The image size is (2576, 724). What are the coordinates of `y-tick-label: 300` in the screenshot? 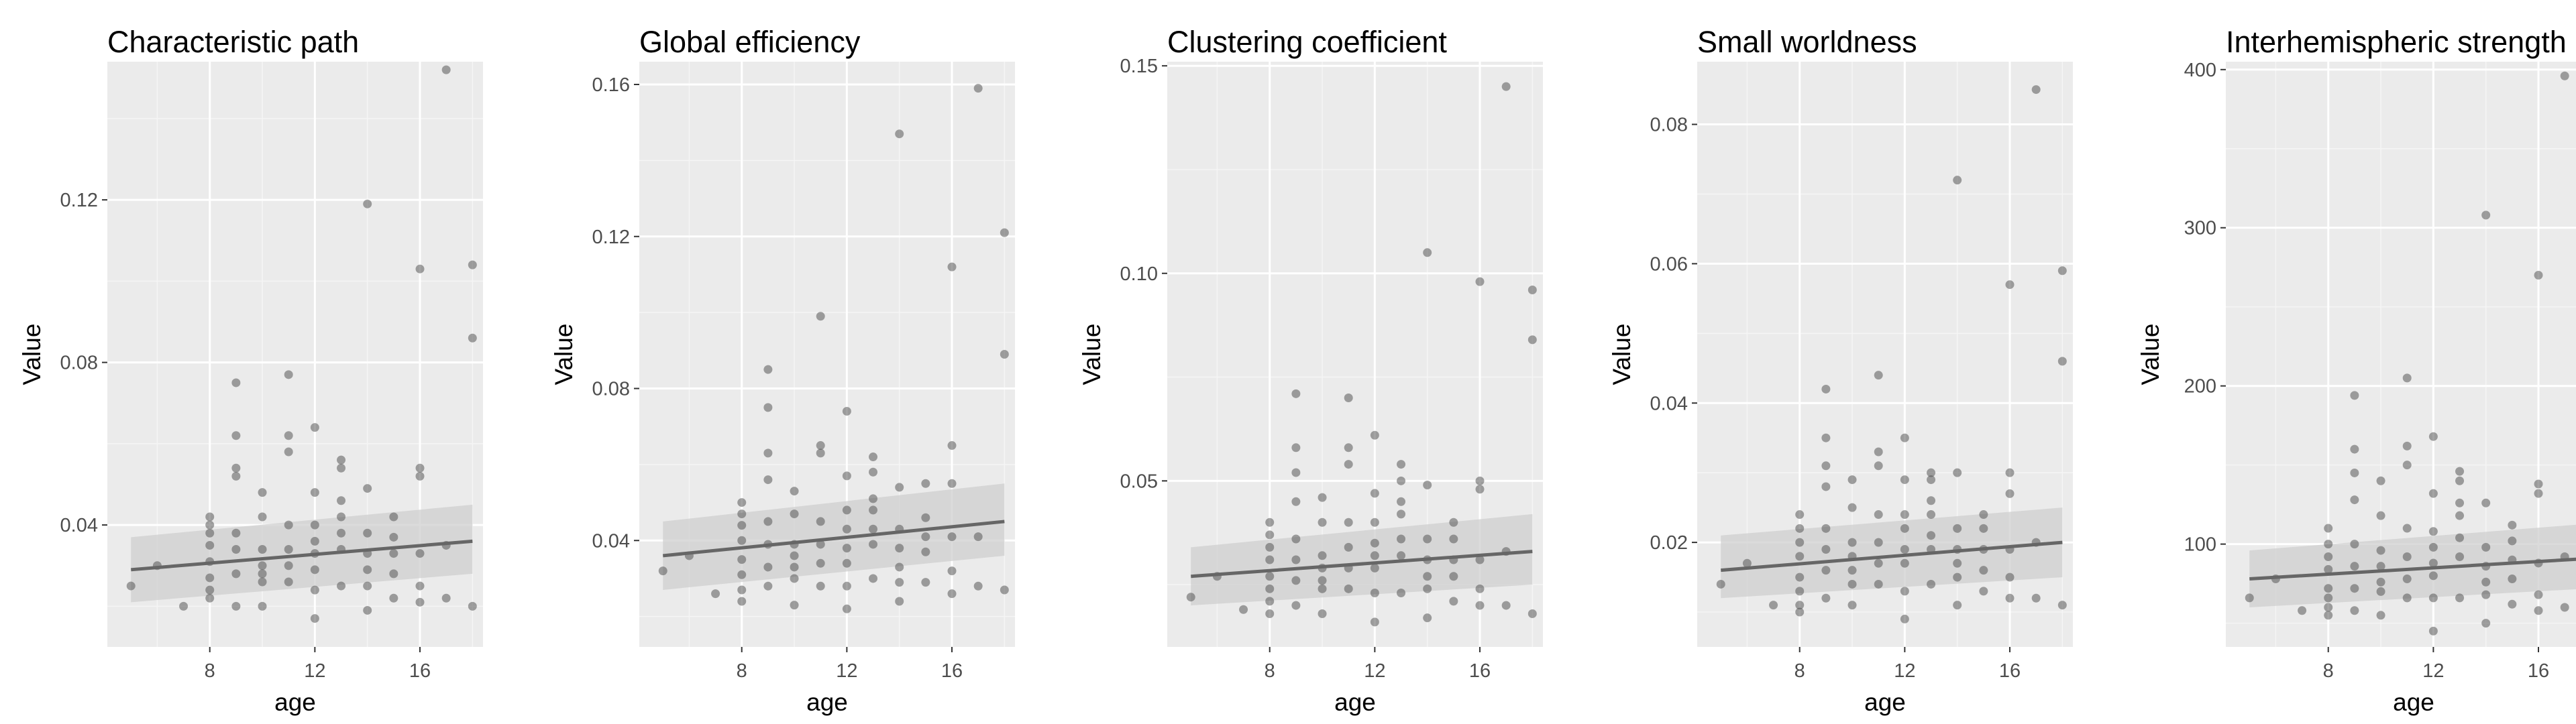 It's located at (2200, 228).